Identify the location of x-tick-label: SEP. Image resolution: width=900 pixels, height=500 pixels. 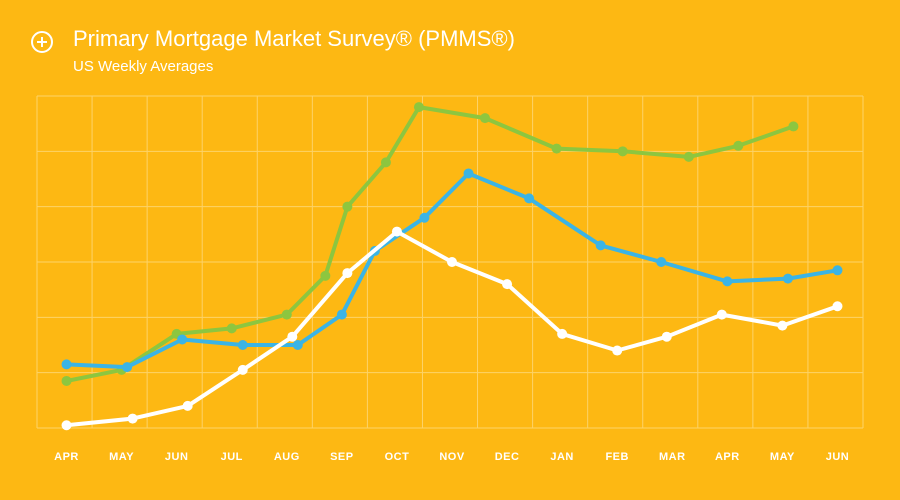
(342, 457).